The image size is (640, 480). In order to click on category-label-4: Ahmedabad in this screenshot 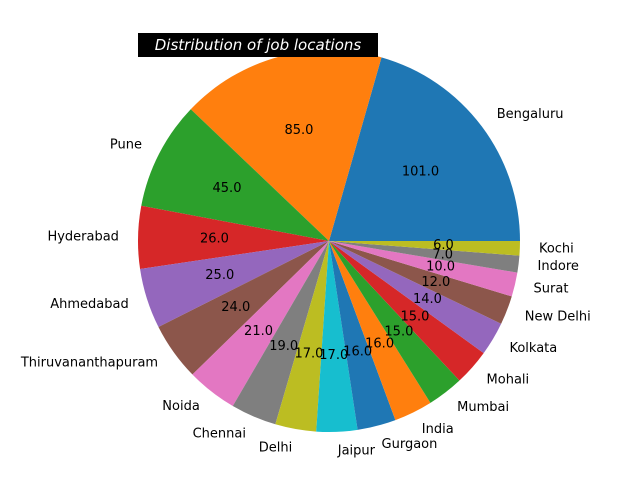, I will do `click(89, 304)`.